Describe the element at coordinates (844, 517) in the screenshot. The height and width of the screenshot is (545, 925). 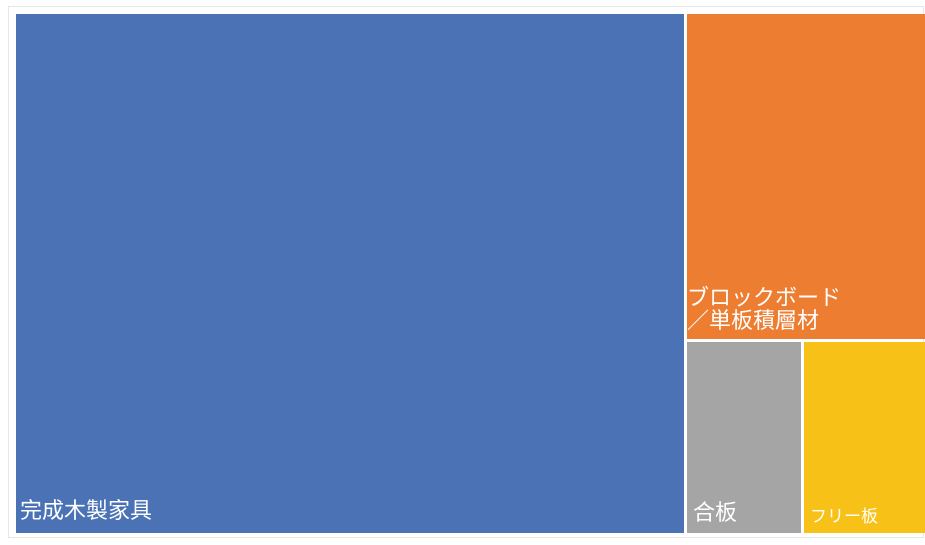
I see `tile-label: フリー板` at that location.